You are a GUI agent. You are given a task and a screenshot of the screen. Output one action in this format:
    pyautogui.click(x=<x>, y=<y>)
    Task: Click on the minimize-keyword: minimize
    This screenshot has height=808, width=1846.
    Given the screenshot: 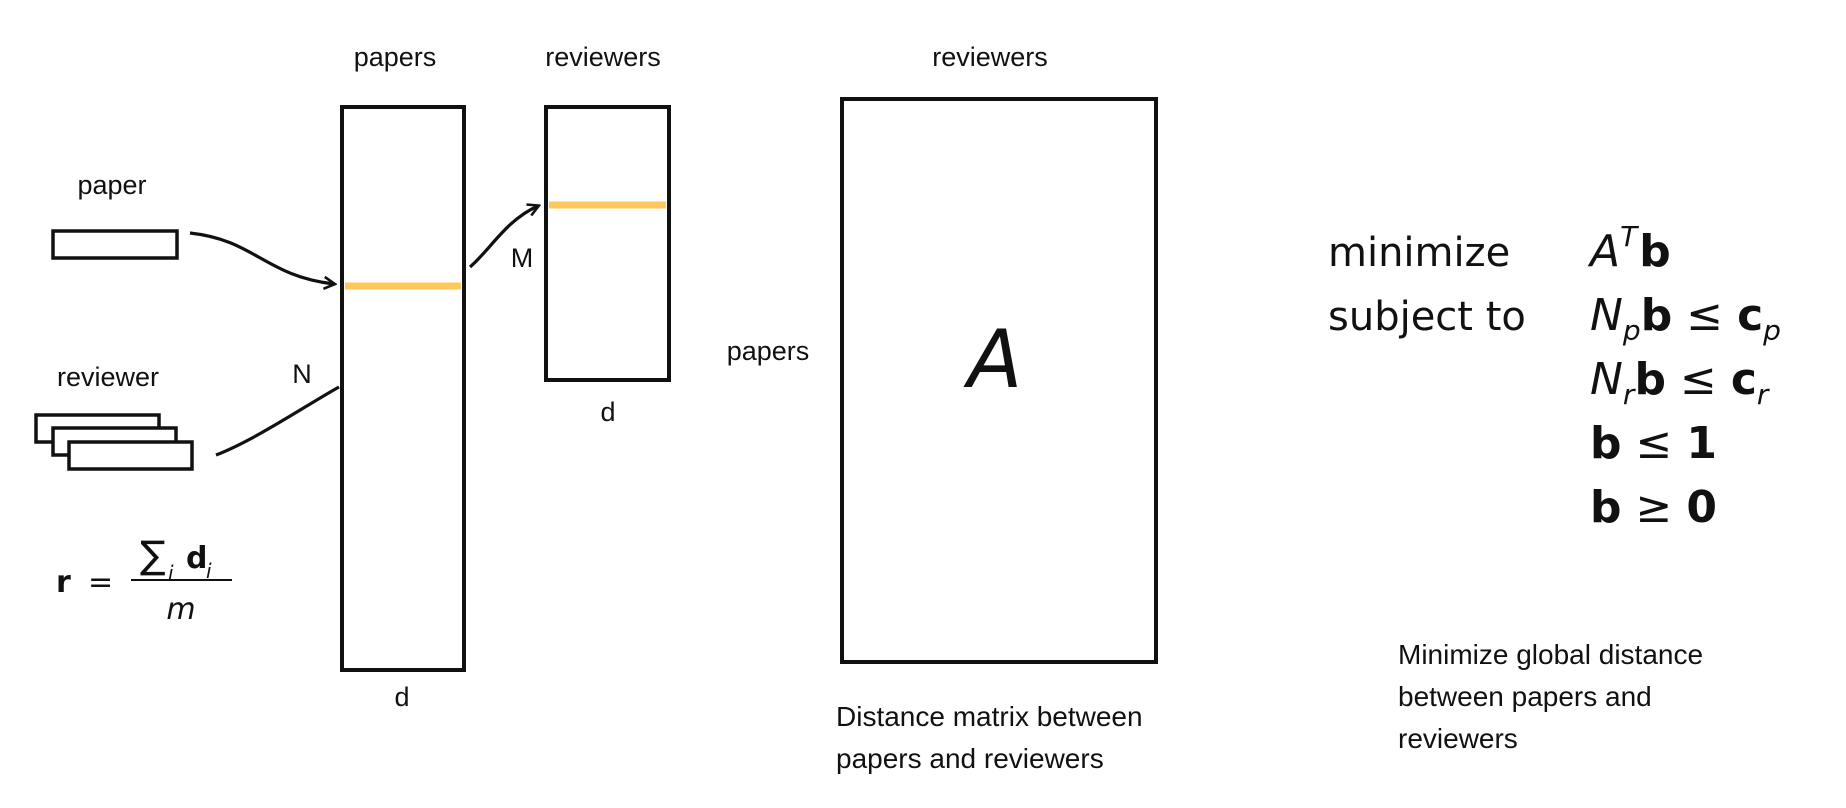 What is the action you would take?
    pyautogui.click(x=1419, y=253)
    